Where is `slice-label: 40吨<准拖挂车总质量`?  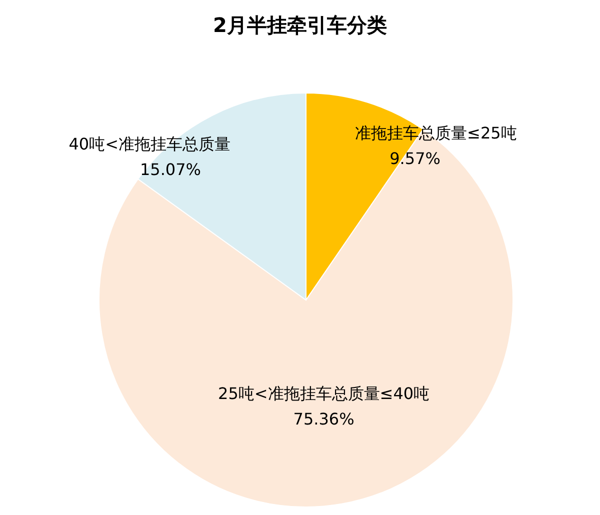 slice-label: 40吨<准拖挂车总质量 is located at coordinates (149, 144).